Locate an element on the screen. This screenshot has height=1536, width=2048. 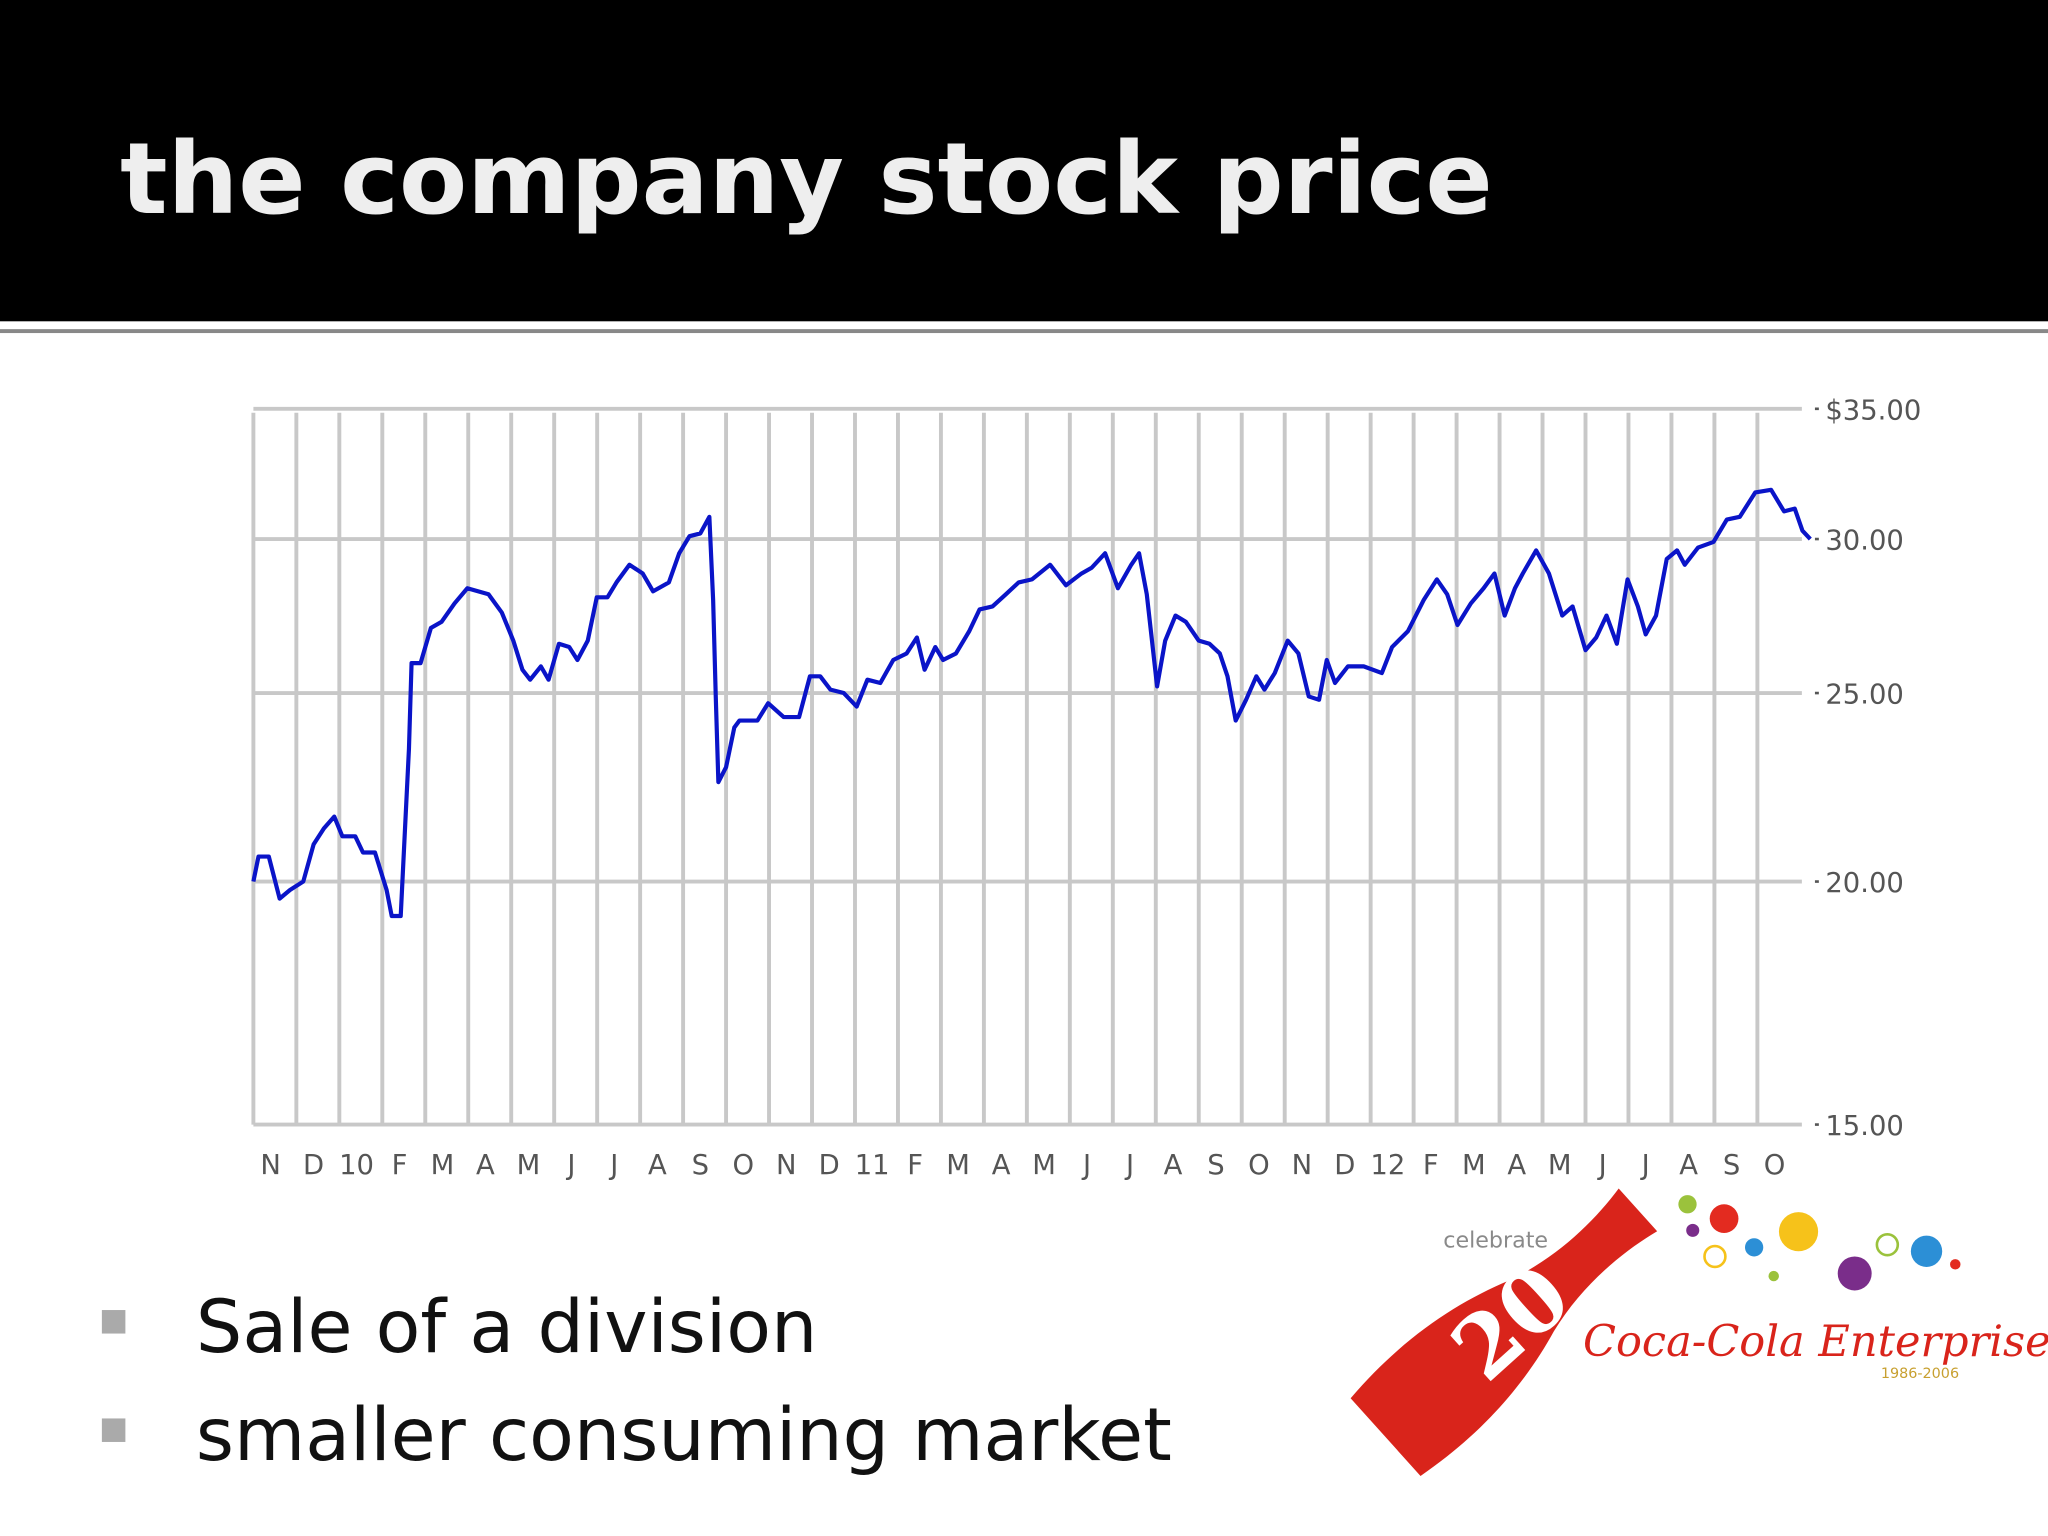
y-tick-label: 20.00 is located at coordinates (1864, 883).